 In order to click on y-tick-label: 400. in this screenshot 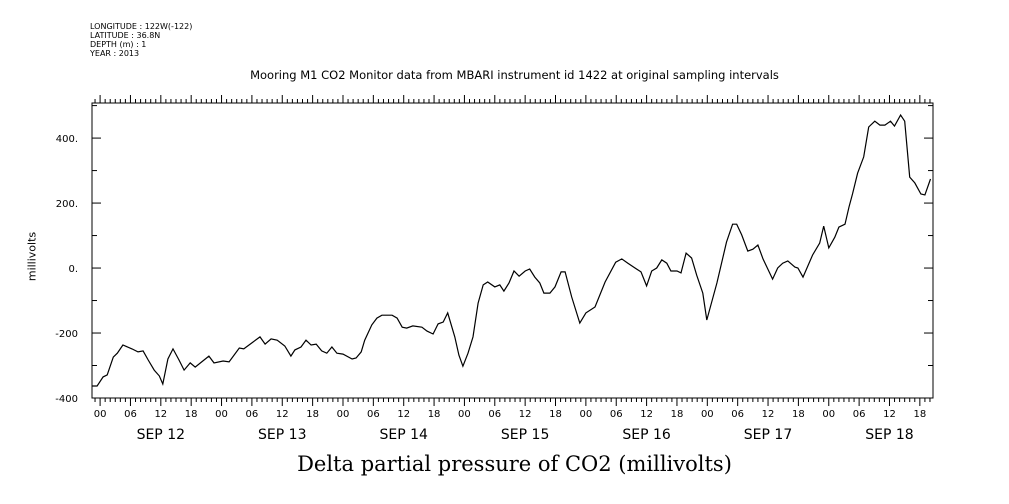, I will do `click(67, 139)`.